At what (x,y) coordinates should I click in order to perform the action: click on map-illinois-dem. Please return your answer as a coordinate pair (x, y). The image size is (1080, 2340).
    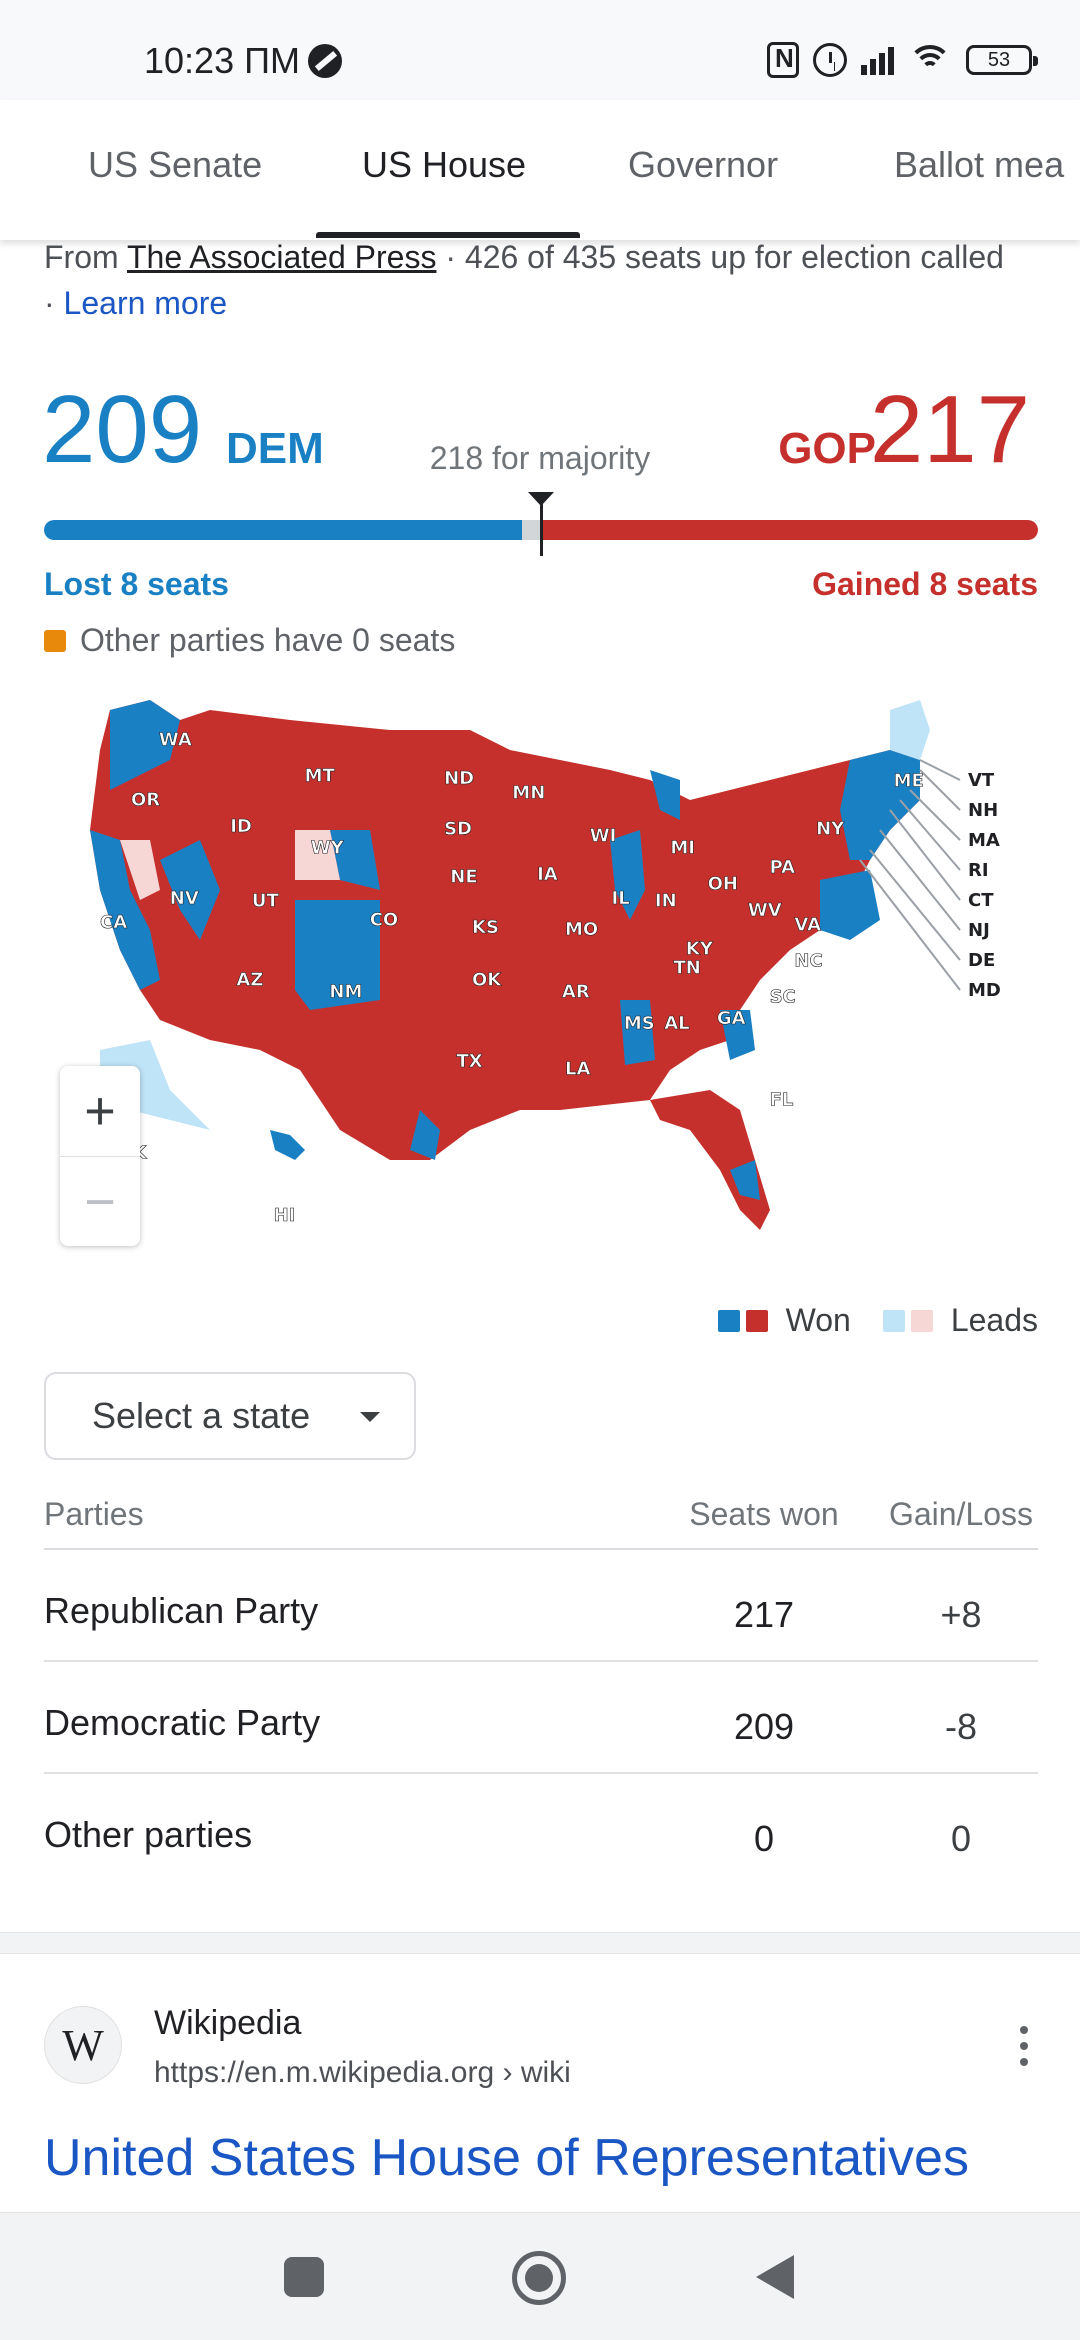
    Looking at the image, I should click on (627, 875).